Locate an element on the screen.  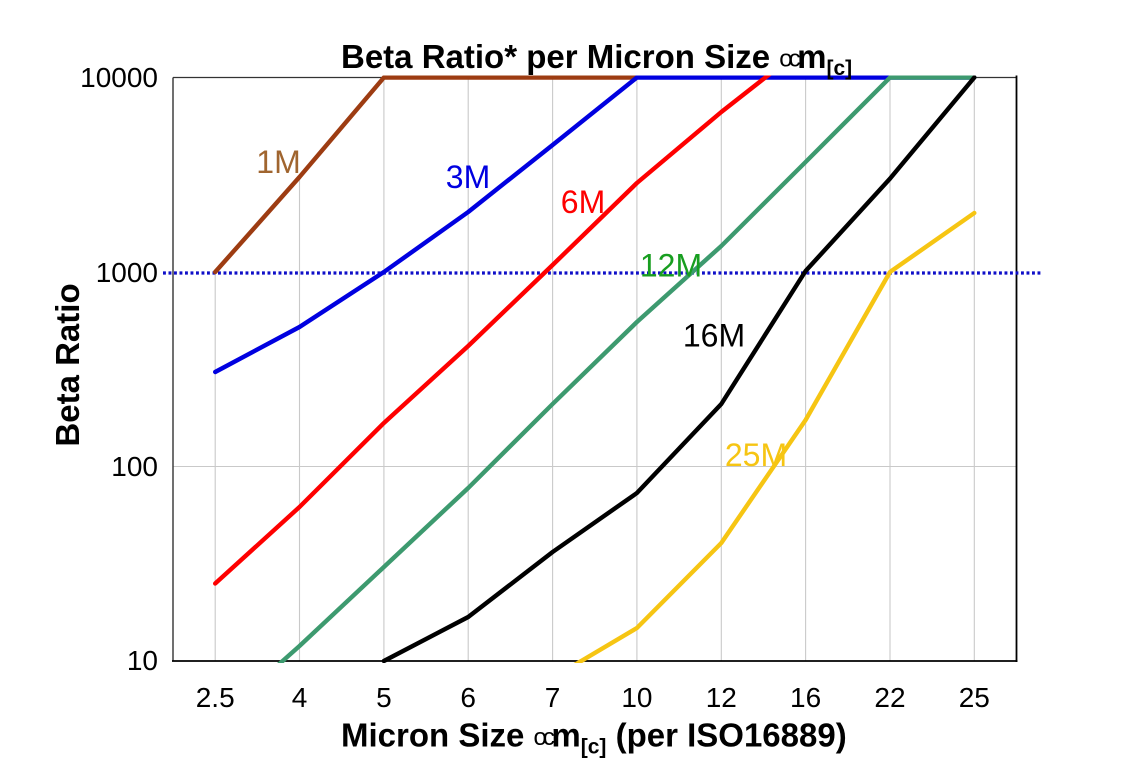
svg-text: 16M is located at coordinates (714, 336).